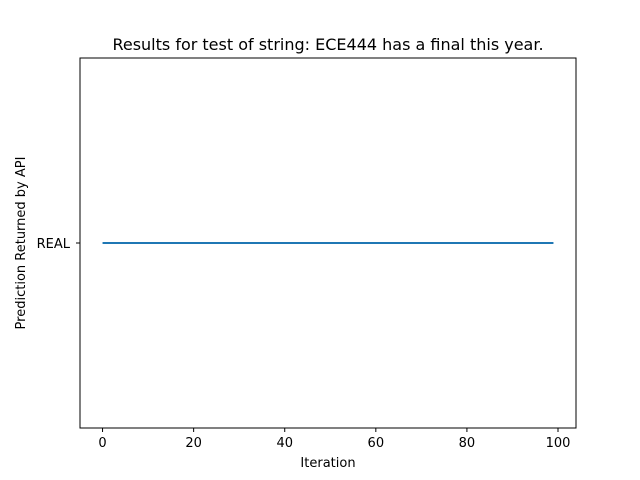  I want to click on x-tick-label: 80, so click(467, 443).